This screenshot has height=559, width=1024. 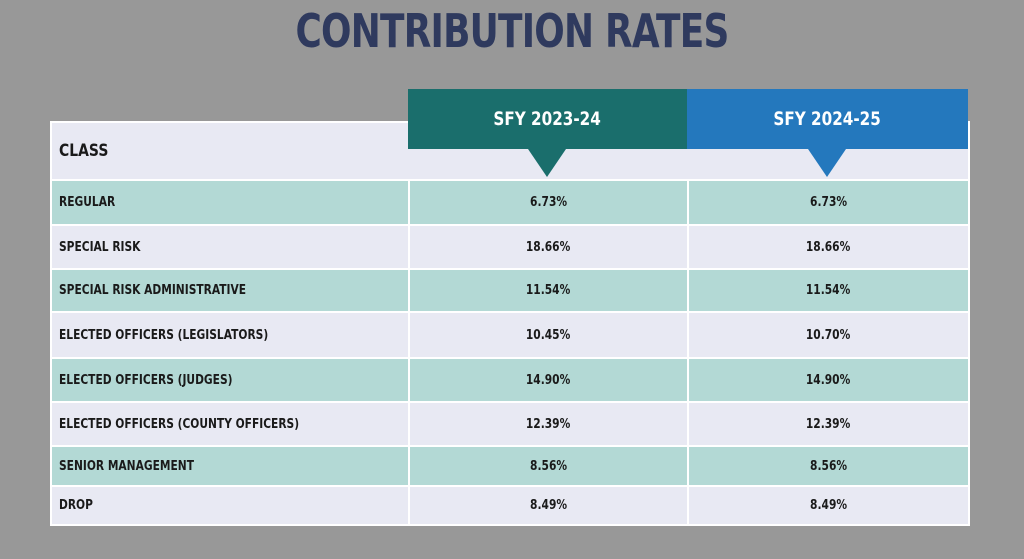 I want to click on sfy-2024-25-cell: 14.90%, so click(x=828, y=380).